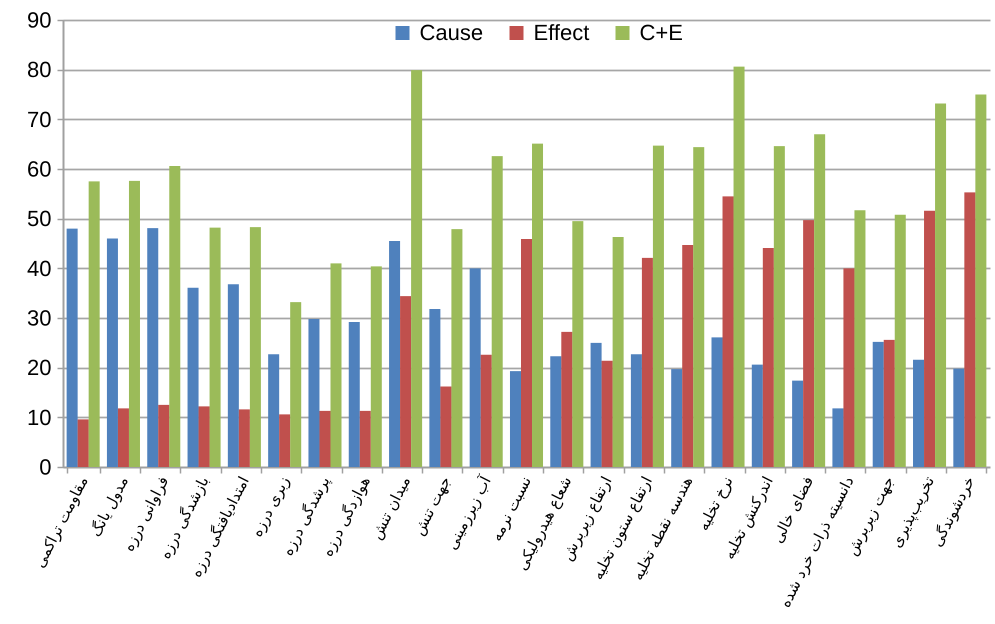 This screenshot has height=624, width=995. Describe the element at coordinates (39, 268) in the screenshot. I see `y-tick-label: 40` at that location.